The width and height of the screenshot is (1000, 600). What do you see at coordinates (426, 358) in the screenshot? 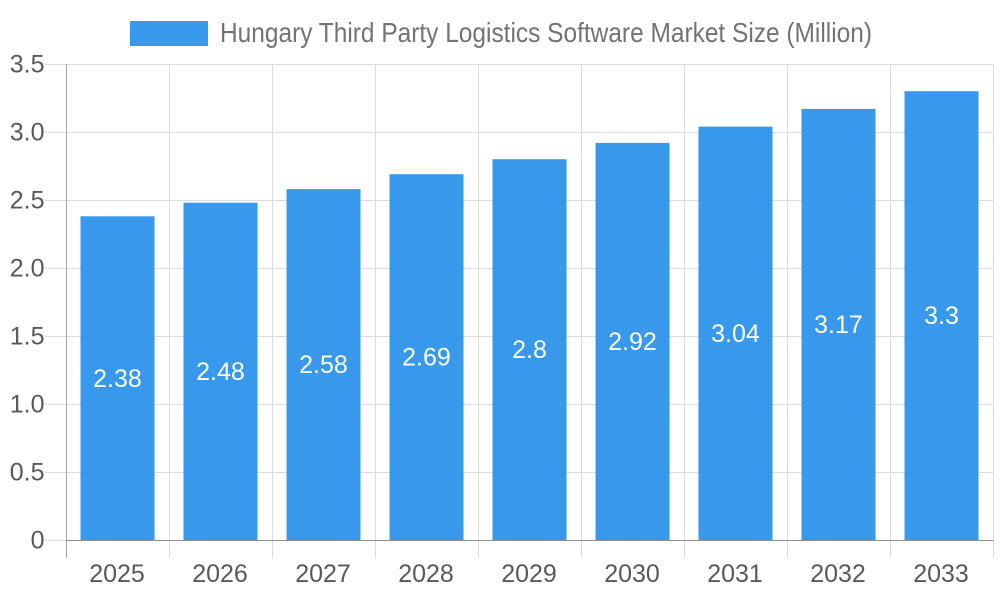
I see `svg-text: 2.69` at bounding box center [426, 358].